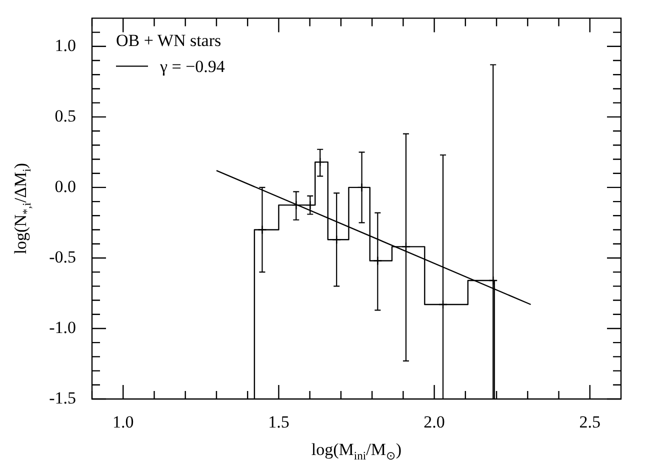 This screenshot has width=653, height=461. Describe the element at coordinates (65, 45) in the screenshot. I see `y-tick-label: 1.0` at that location.